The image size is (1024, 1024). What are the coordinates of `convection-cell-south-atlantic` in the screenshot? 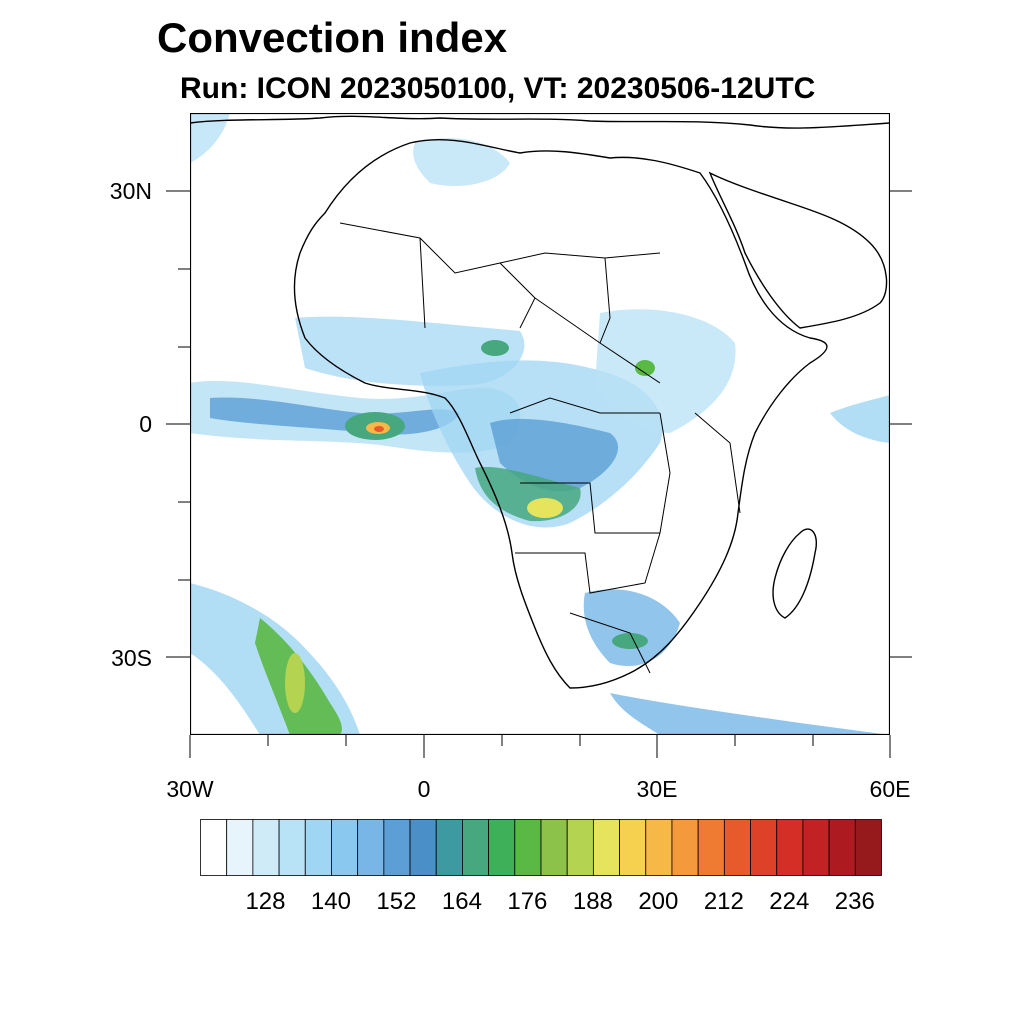 It's located at (295, 683).